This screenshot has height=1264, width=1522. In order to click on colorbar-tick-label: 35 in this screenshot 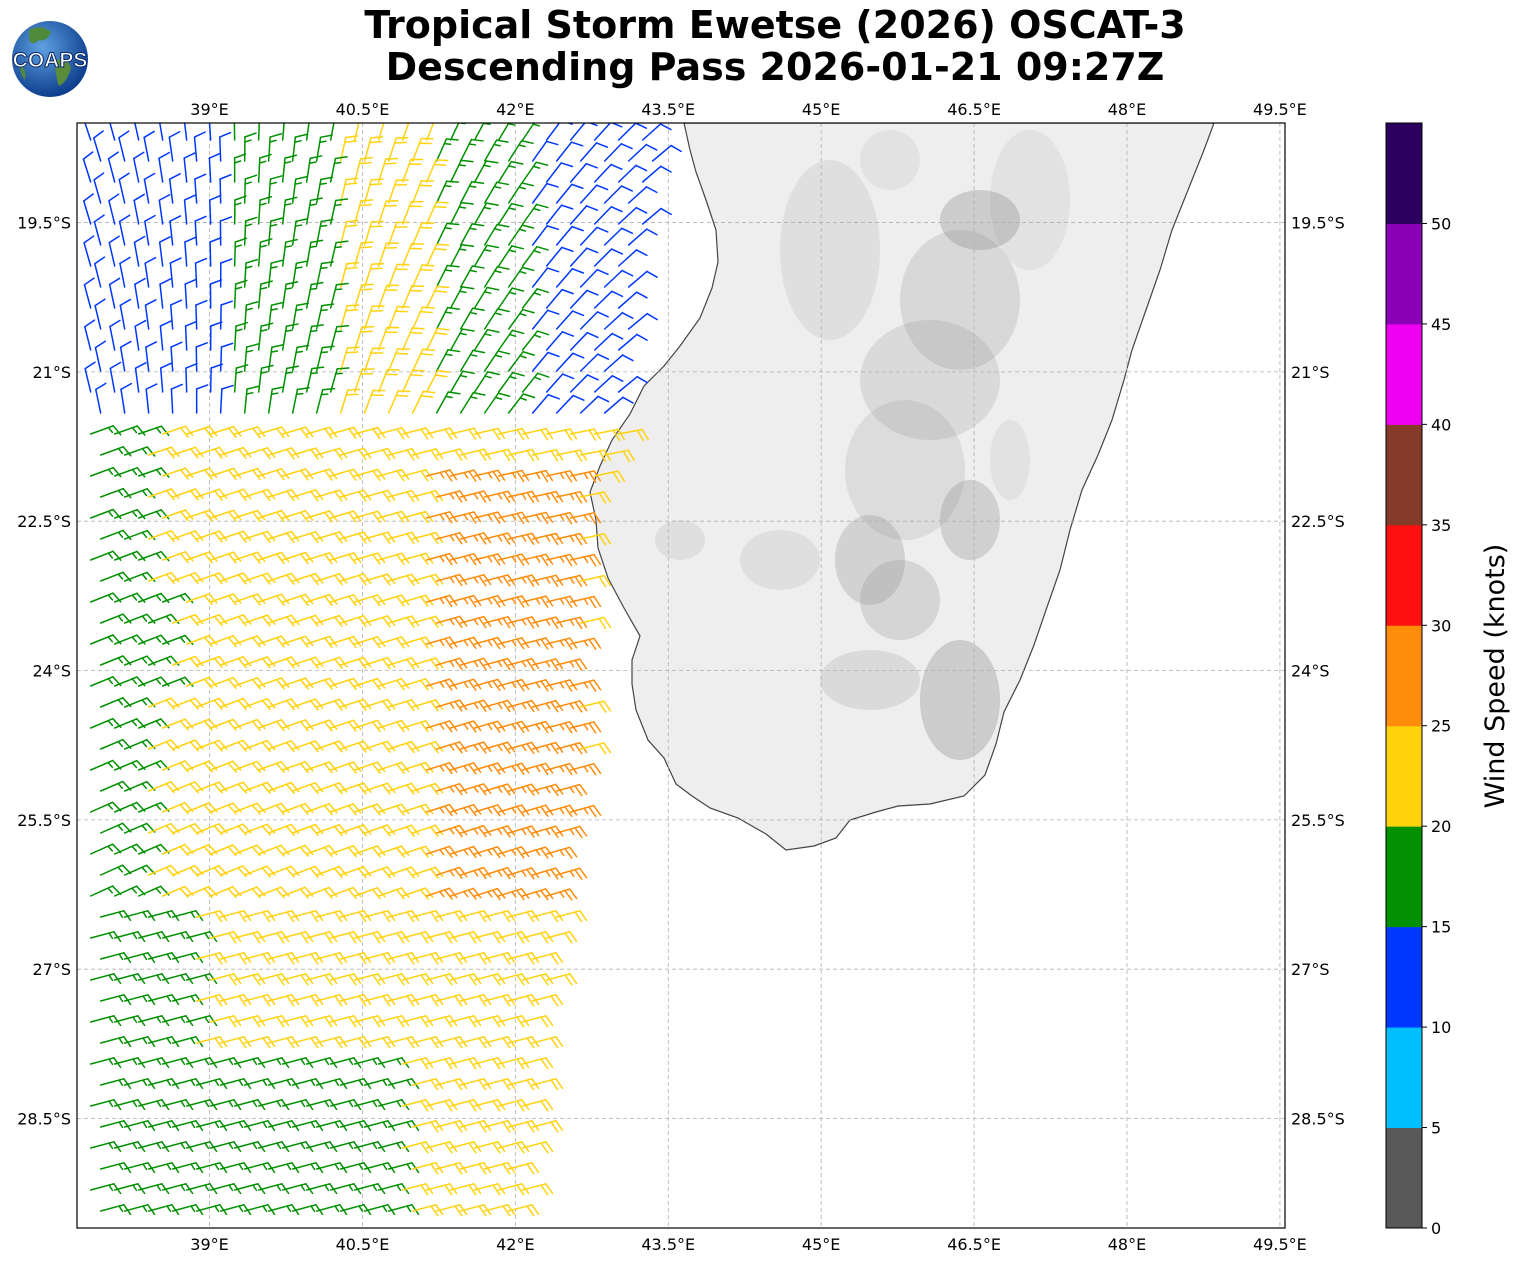, I will do `click(1441, 525)`.